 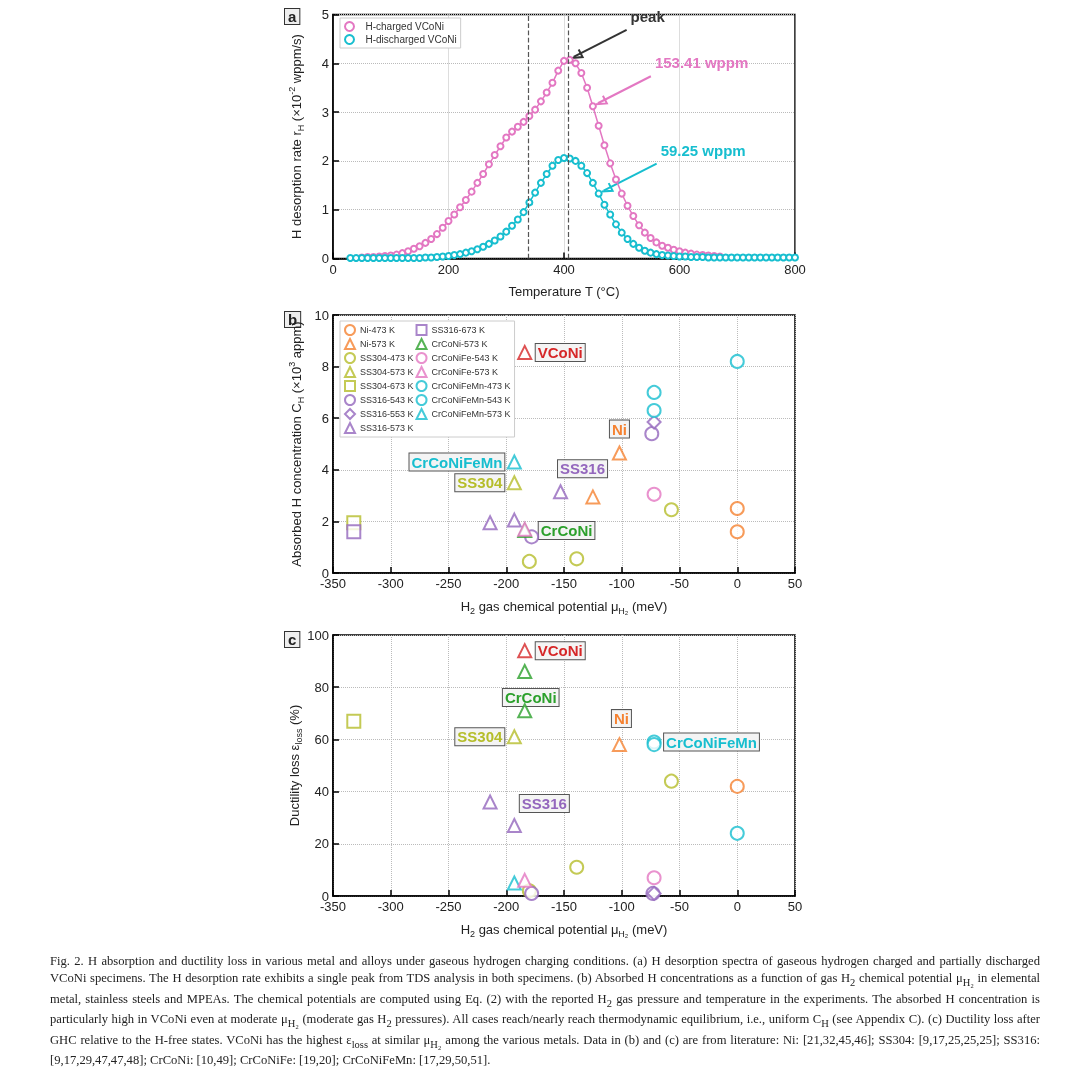 What do you see at coordinates (296, 136) in the screenshot?
I see `y-axis-title: H desorption rate rH (×10-2 wppm/s)` at bounding box center [296, 136].